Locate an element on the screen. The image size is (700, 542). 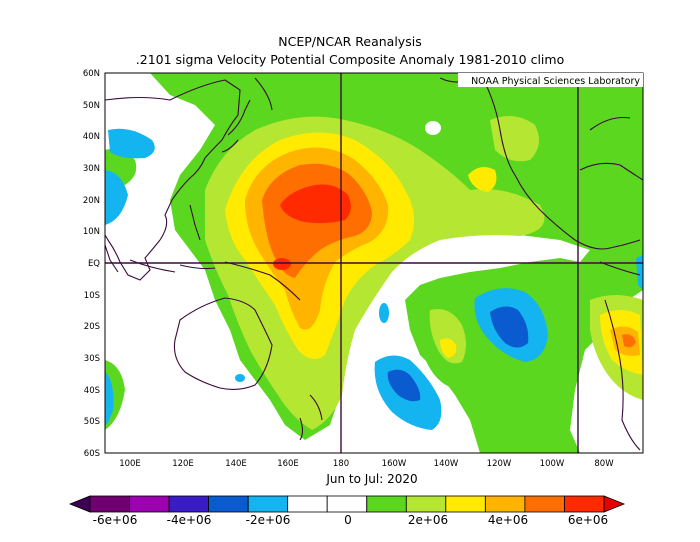
colorbar is located at coordinates (347, 504).